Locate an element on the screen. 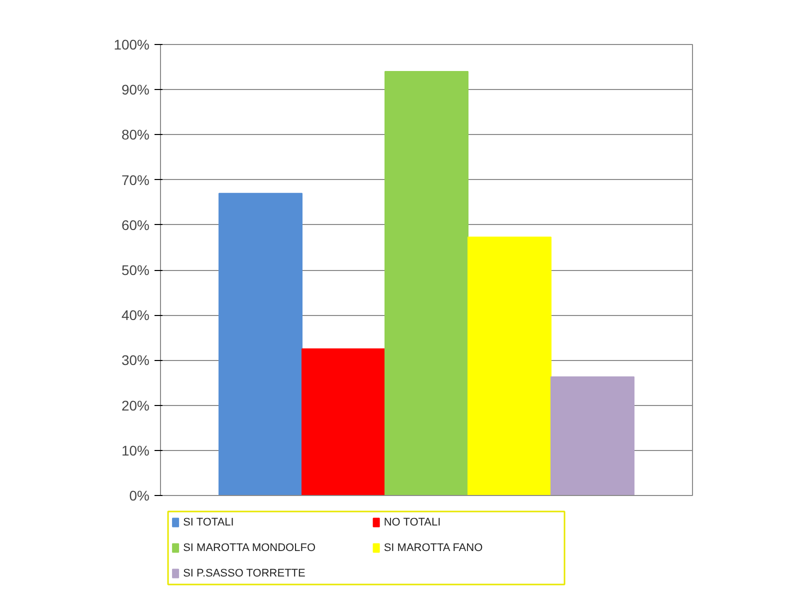  y-tick-label: 100% is located at coordinates (132, 44).